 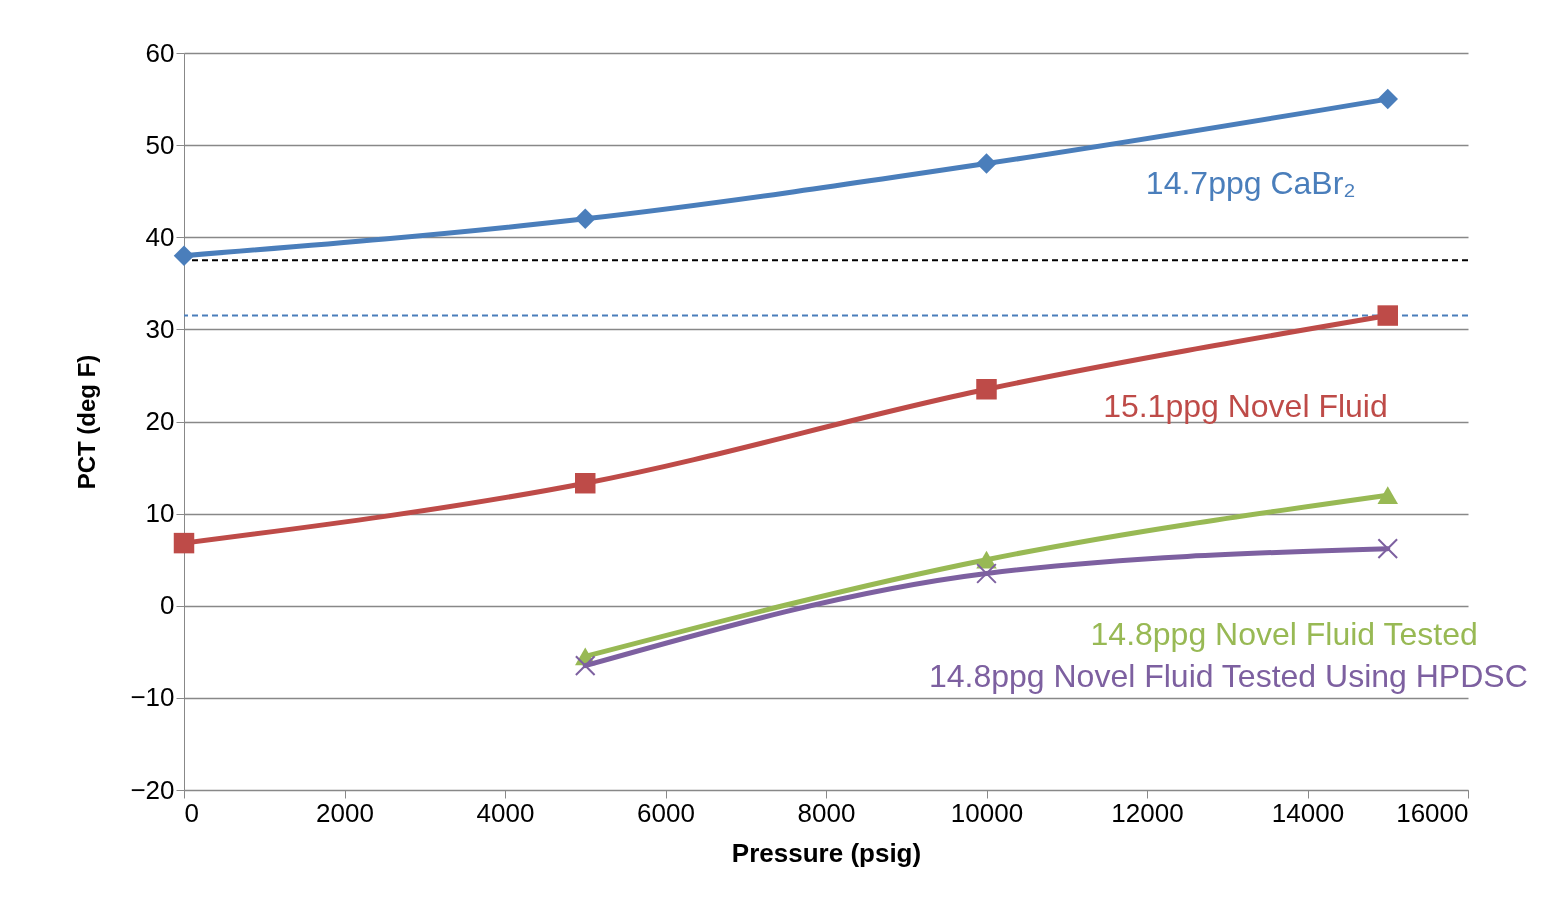 What do you see at coordinates (1250, 183) in the screenshot?
I see `series-label: 14.7ppg CaBr₂` at bounding box center [1250, 183].